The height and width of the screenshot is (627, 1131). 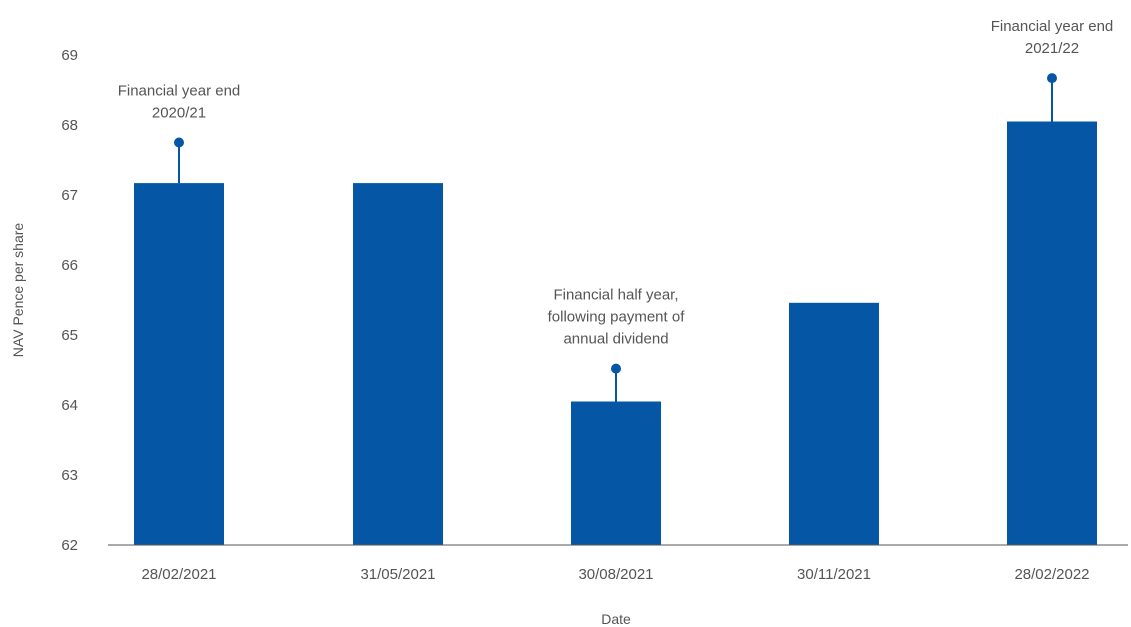 What do you see at coordinates (616, 619) in the screenshot?
I see `x-axis-title: Date` at bounding box center [616, 619].